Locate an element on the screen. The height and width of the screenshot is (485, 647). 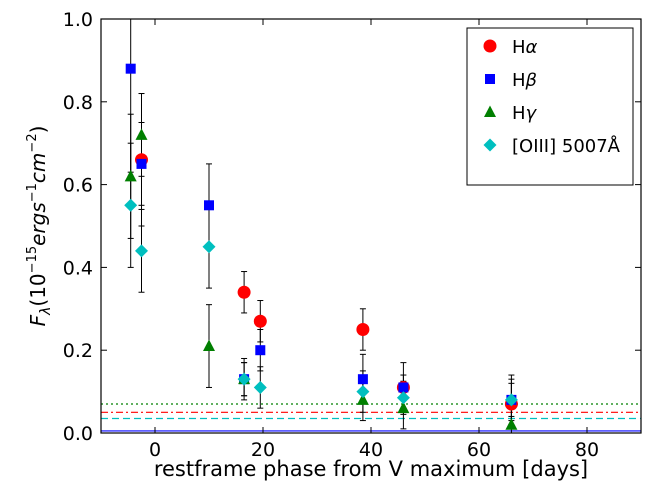
legend-label: Hγ is located at coordinates (525, 113).